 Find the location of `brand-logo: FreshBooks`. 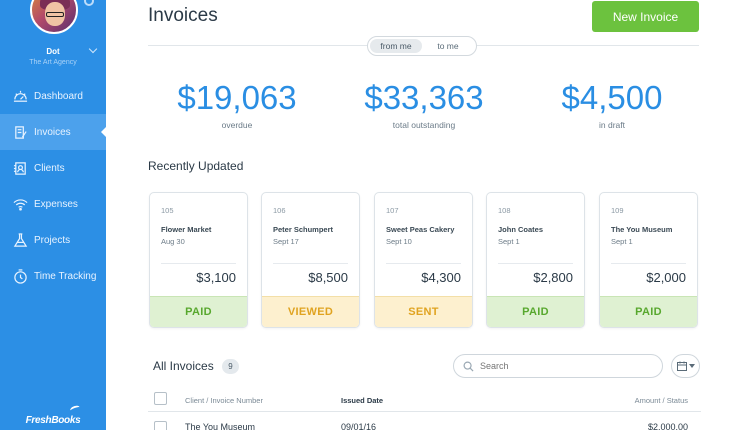

brand-logo: FreshBooks is located at coordinates (53, 420).